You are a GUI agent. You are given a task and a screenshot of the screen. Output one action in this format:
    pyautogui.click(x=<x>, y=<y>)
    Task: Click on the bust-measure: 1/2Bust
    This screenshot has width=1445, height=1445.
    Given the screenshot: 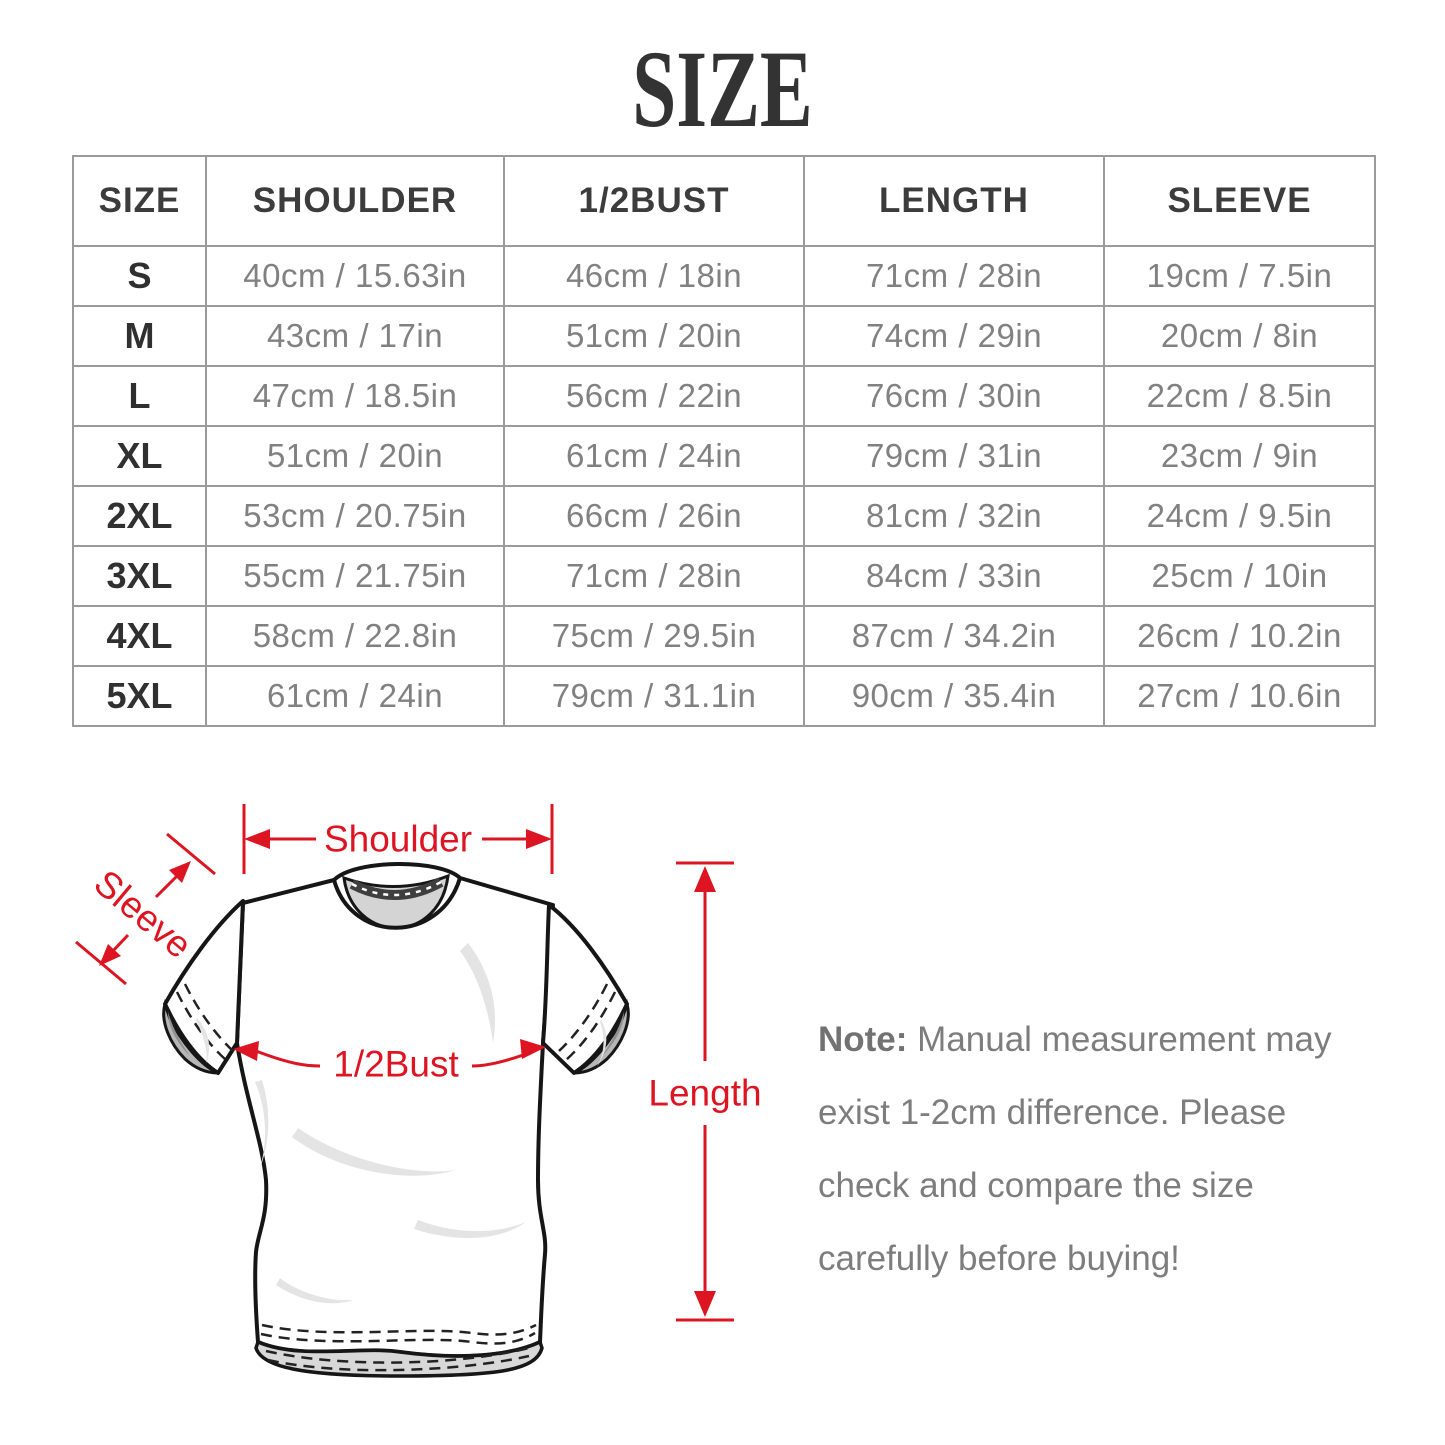 What is the action you would take?
    pyautogui.click(x=389, y=1062)
    